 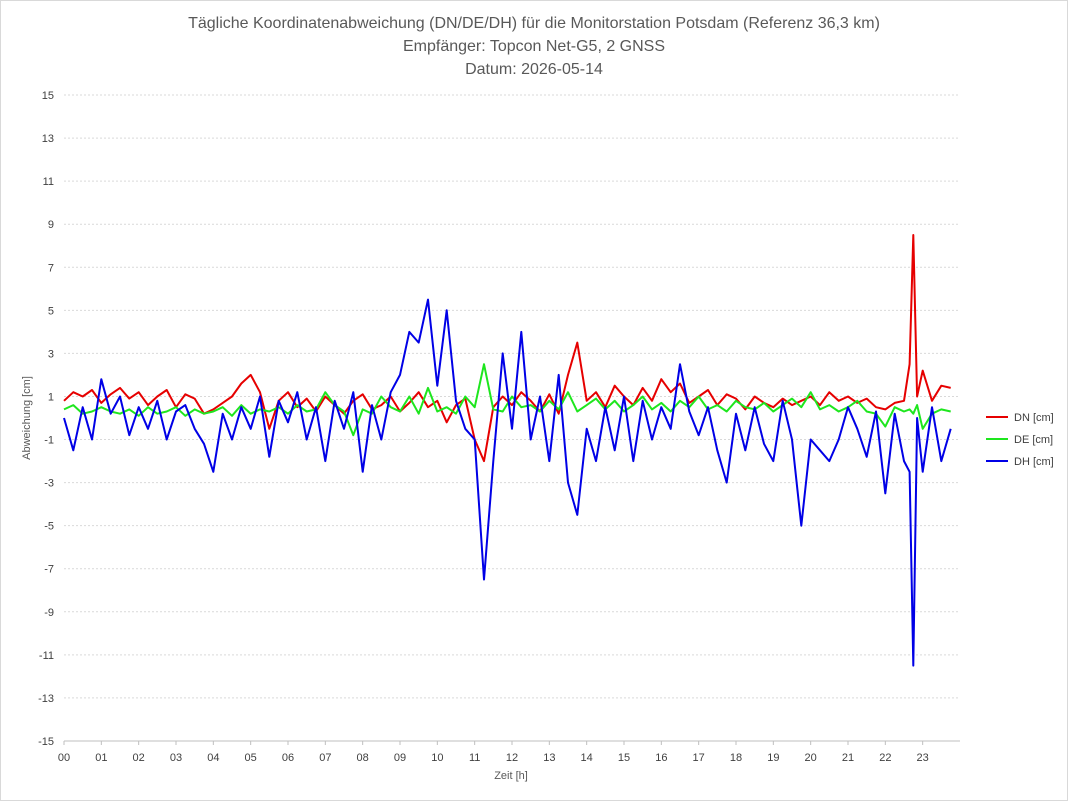 What do you see at coordinates (437, 758) in the screenshot?
I see `x-tick-label: 10` at bounding box center [437, 758].